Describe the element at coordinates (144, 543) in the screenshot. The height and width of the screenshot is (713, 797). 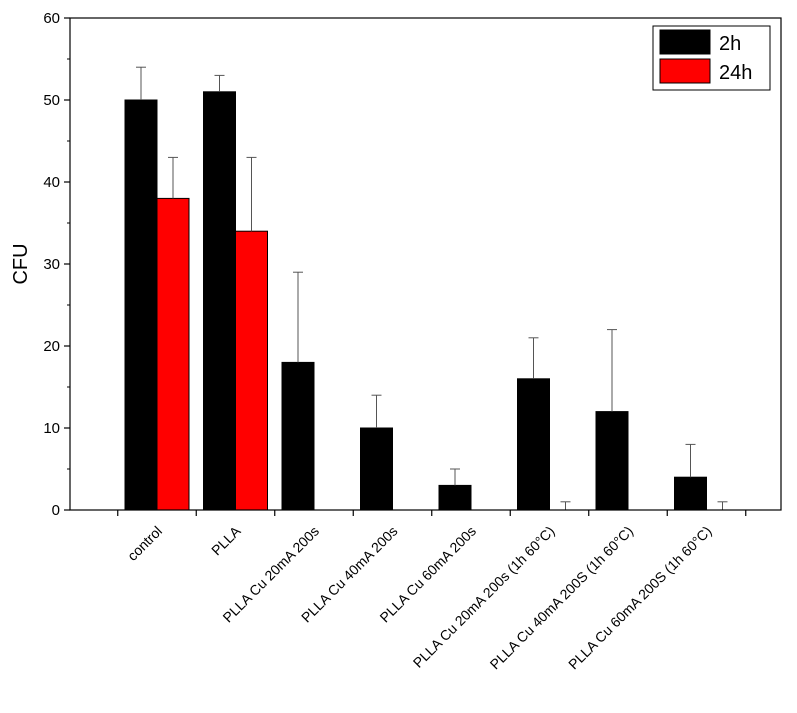
I see `x-category-label: control` at that location.